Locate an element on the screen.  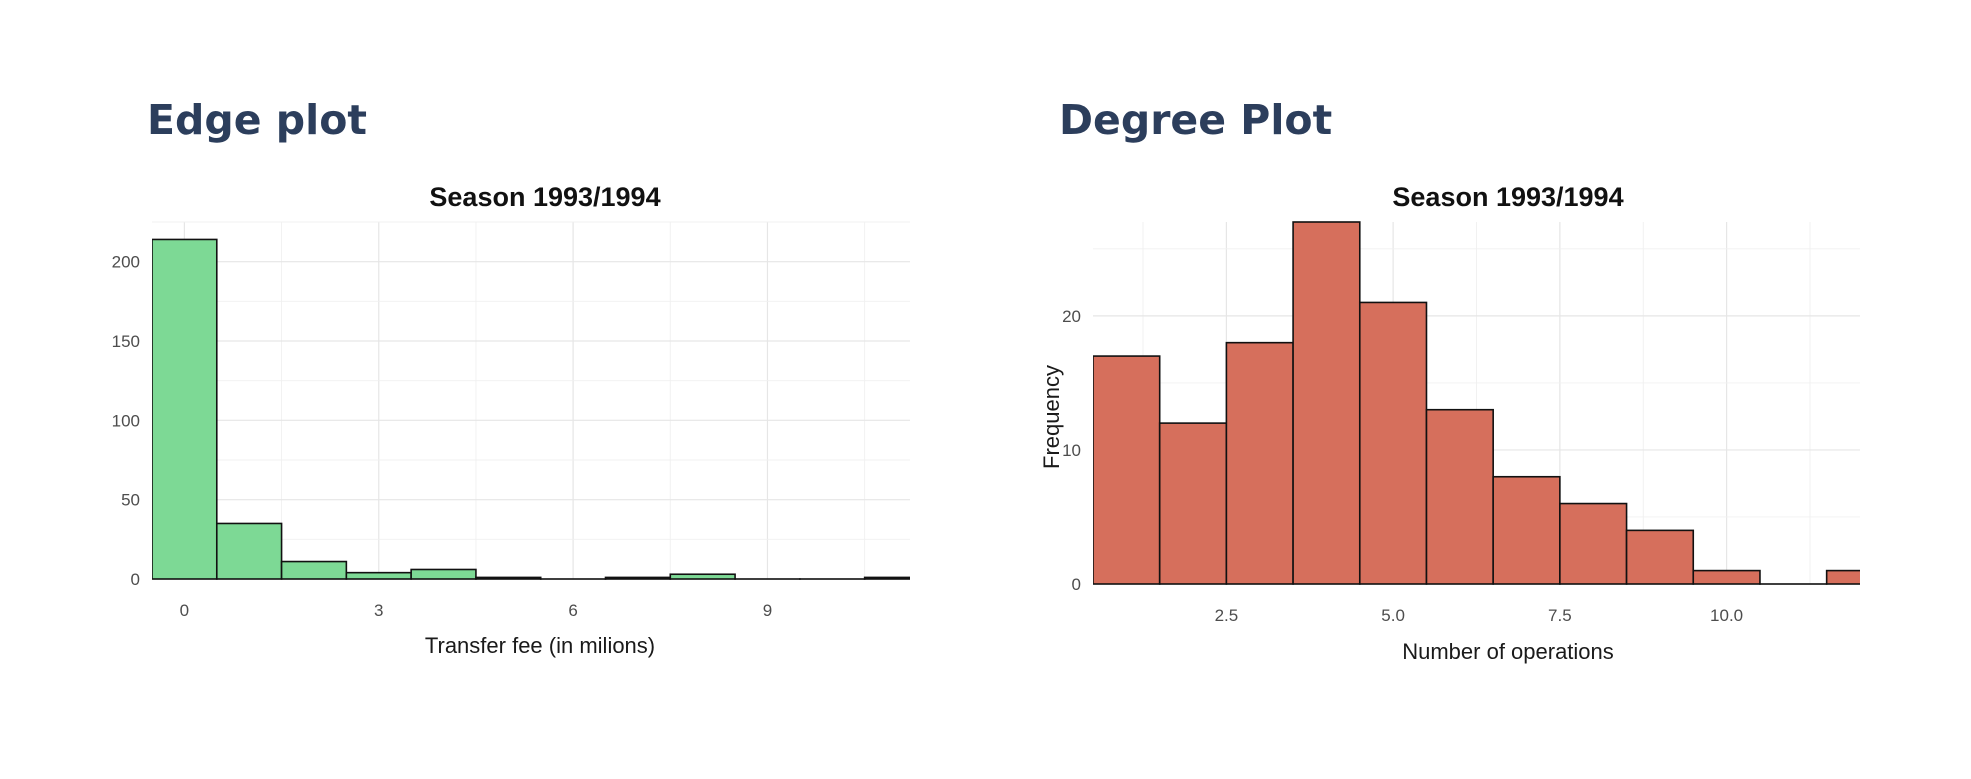
x-tick-label: 6 is located at coordinates (572, 610).